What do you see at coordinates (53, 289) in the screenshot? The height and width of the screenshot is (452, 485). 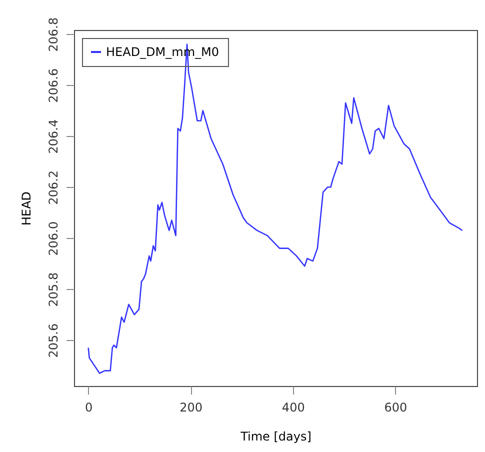 I see `y-tick-label: 205.8` at bounding box center [53, 289].